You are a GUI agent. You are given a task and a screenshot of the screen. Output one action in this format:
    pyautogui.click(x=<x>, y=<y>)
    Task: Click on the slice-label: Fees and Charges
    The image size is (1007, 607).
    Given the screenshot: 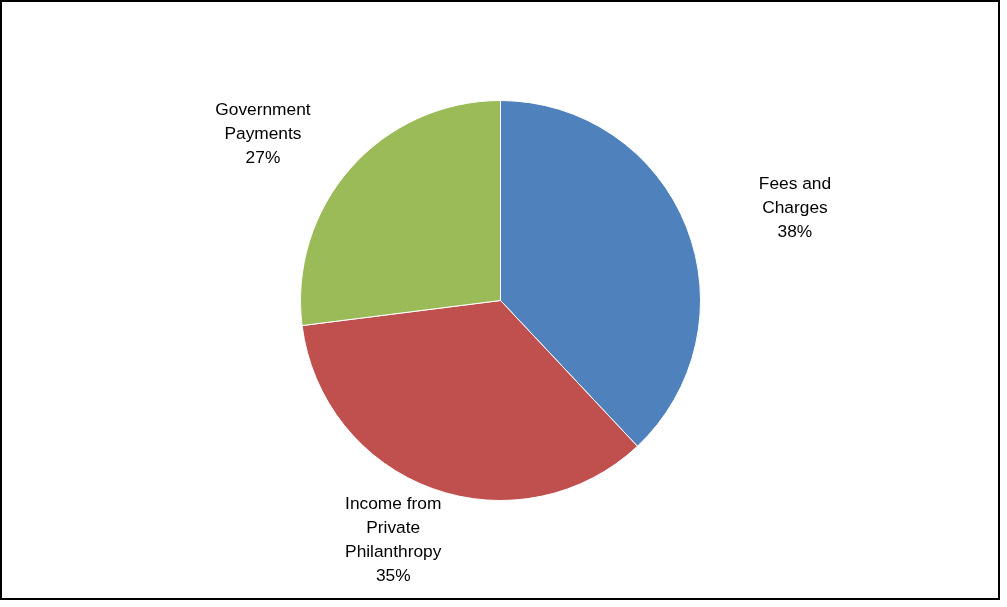 What is the action you would take?
    pyautogui.click(x=795, y=195)
    